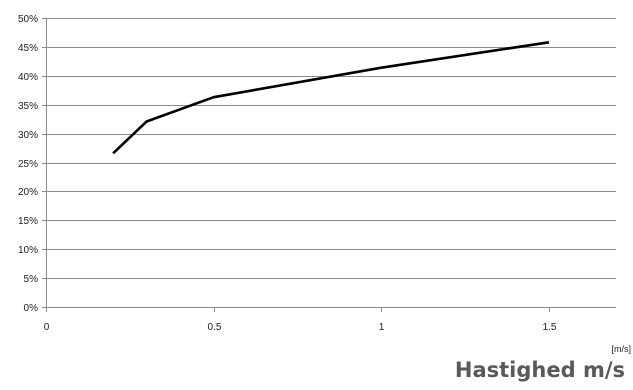 The width and height of the screenshot is (633, 390). Describe the element at coordinates (28, 48) in the screenshot. I see `y-tick-label-9: 45%` at that location.